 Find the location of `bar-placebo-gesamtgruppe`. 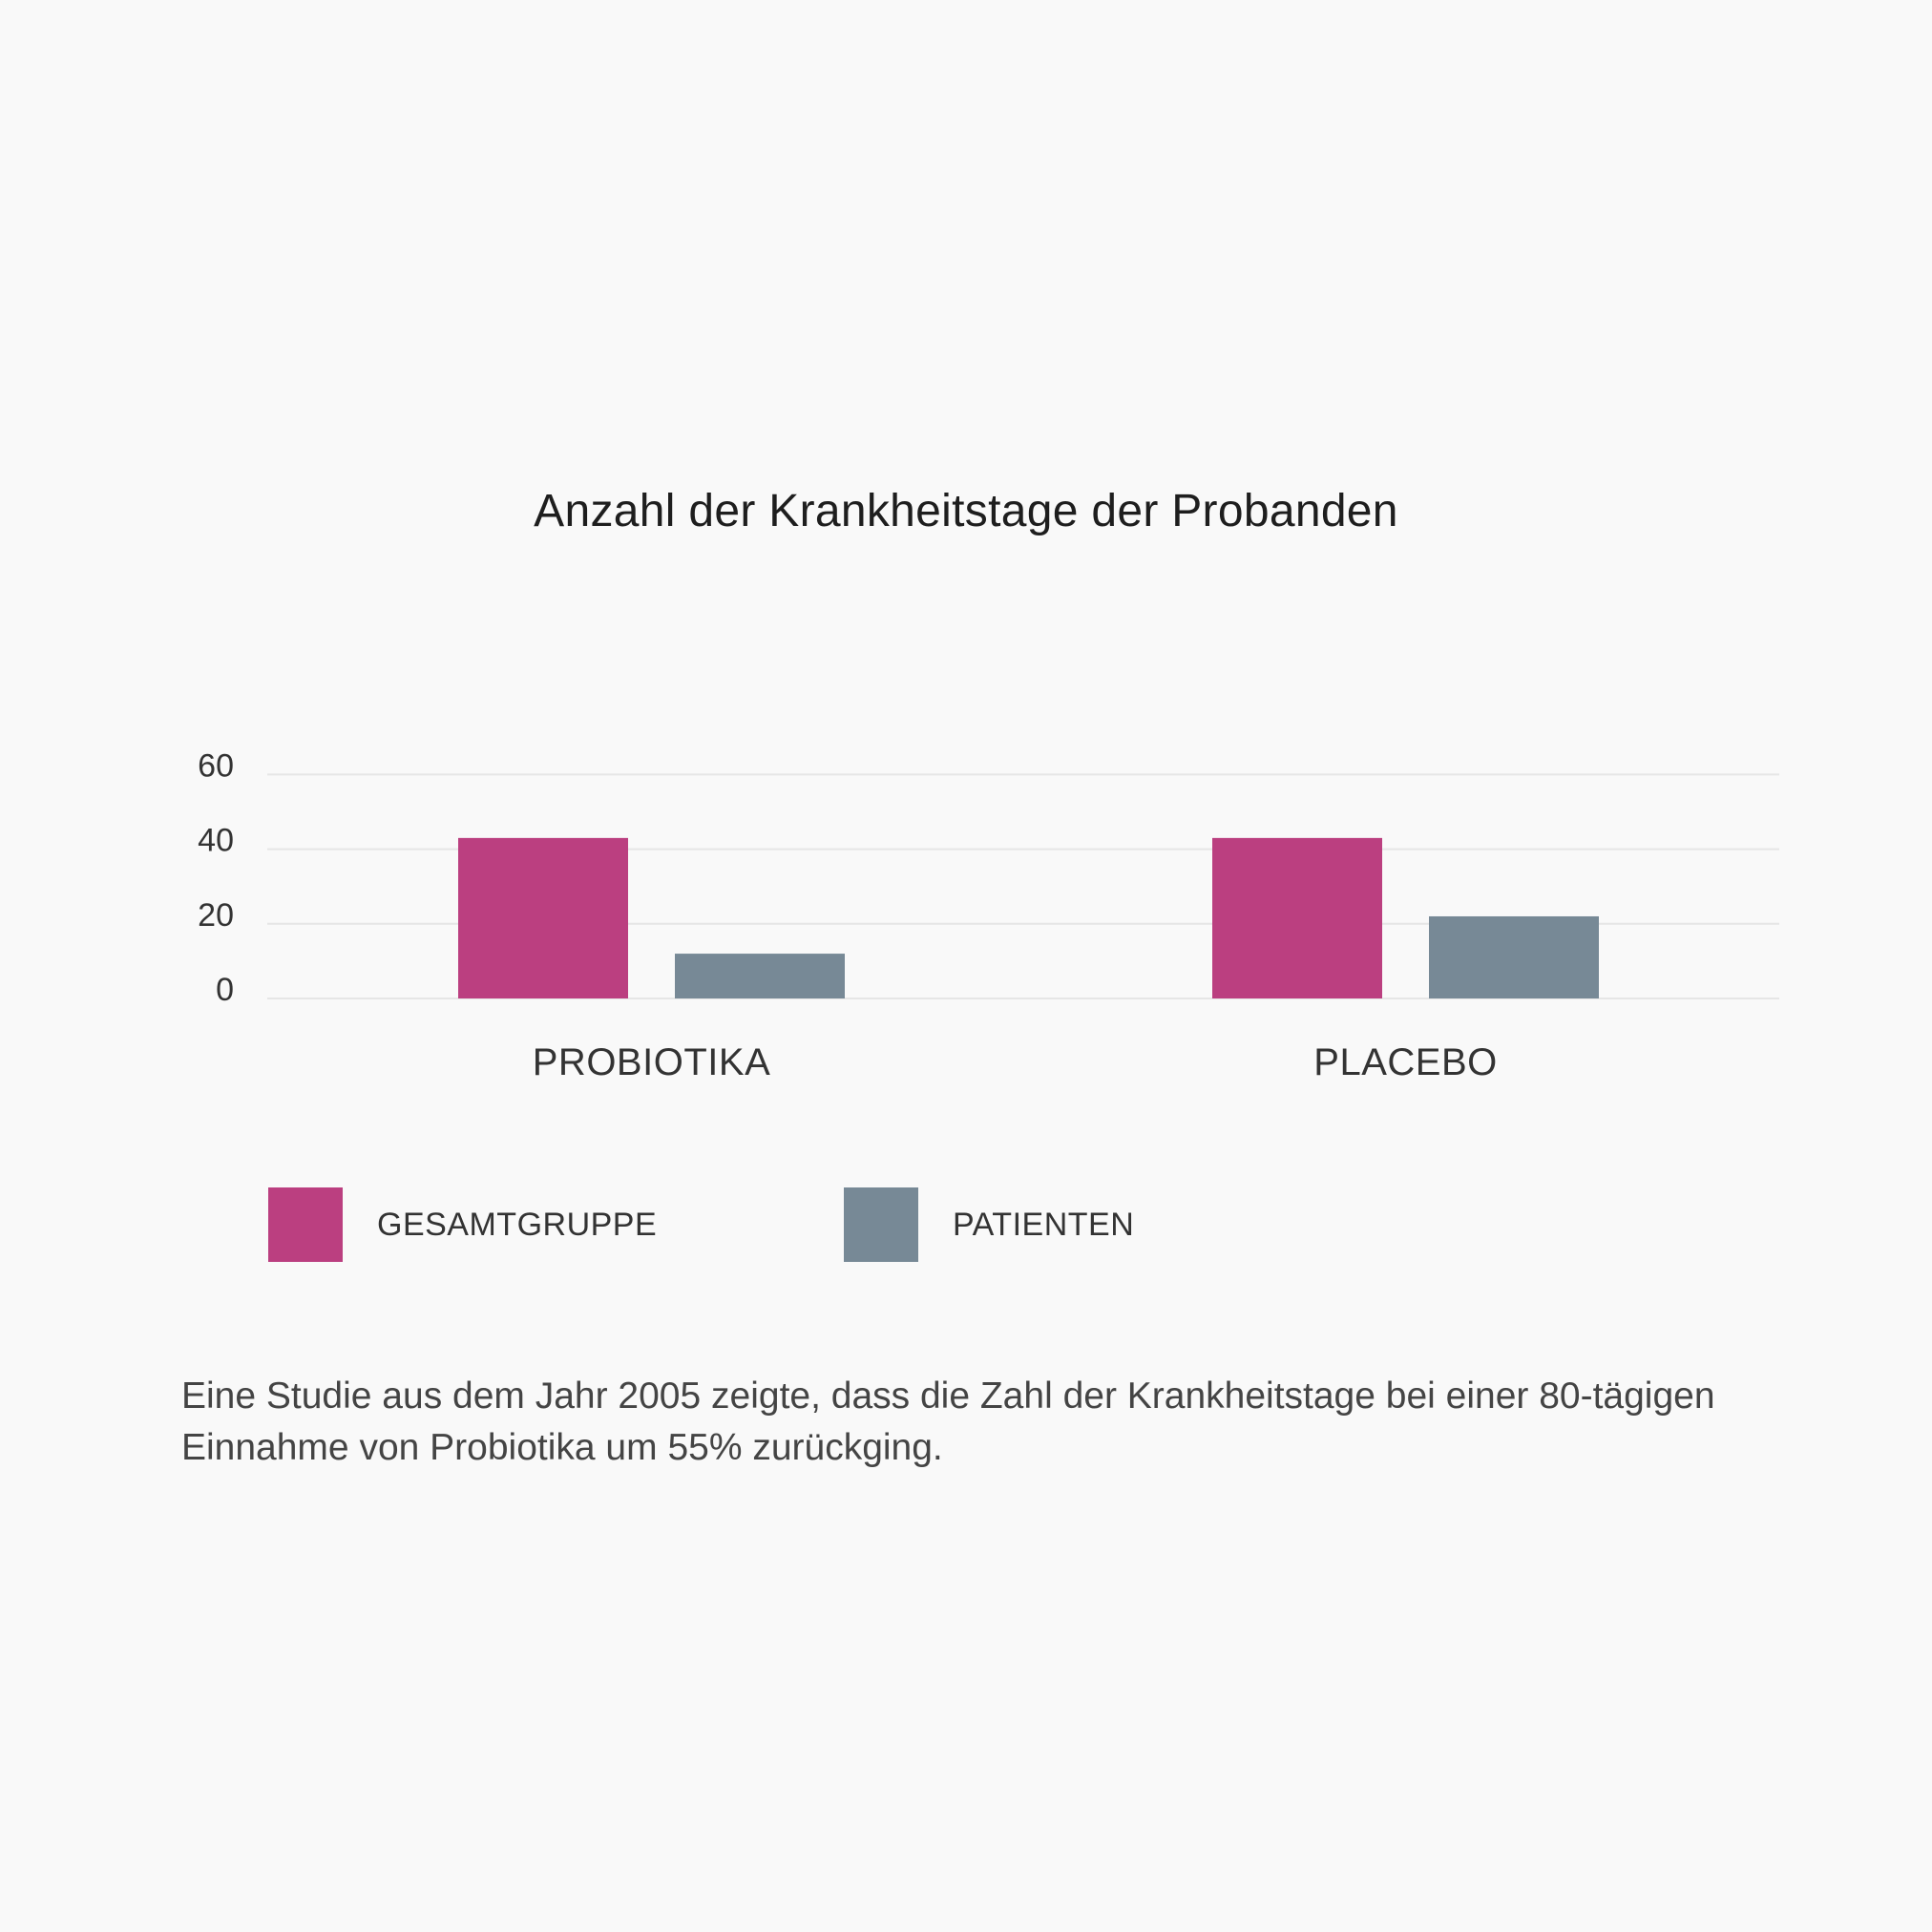

bar-placebo-gesamtgruppe is located at coordinates (1297, 918).